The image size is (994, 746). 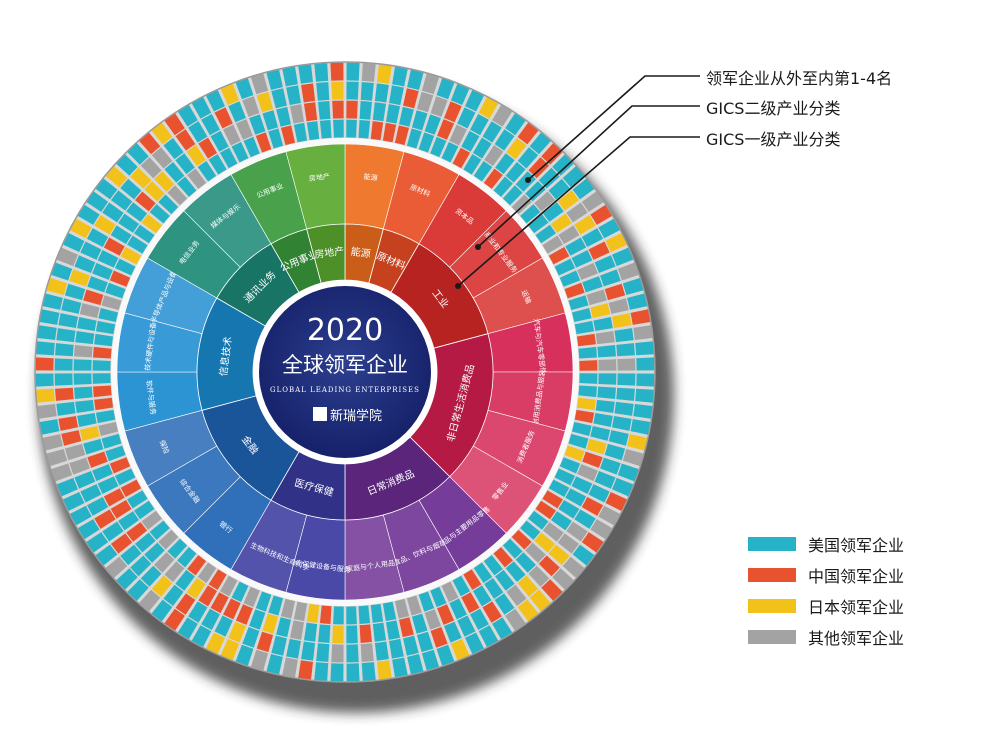 What do you see at coordinates (361, 252) in the screenshot?
I see `sector-label: 能源` at bounding box center [361, 252].